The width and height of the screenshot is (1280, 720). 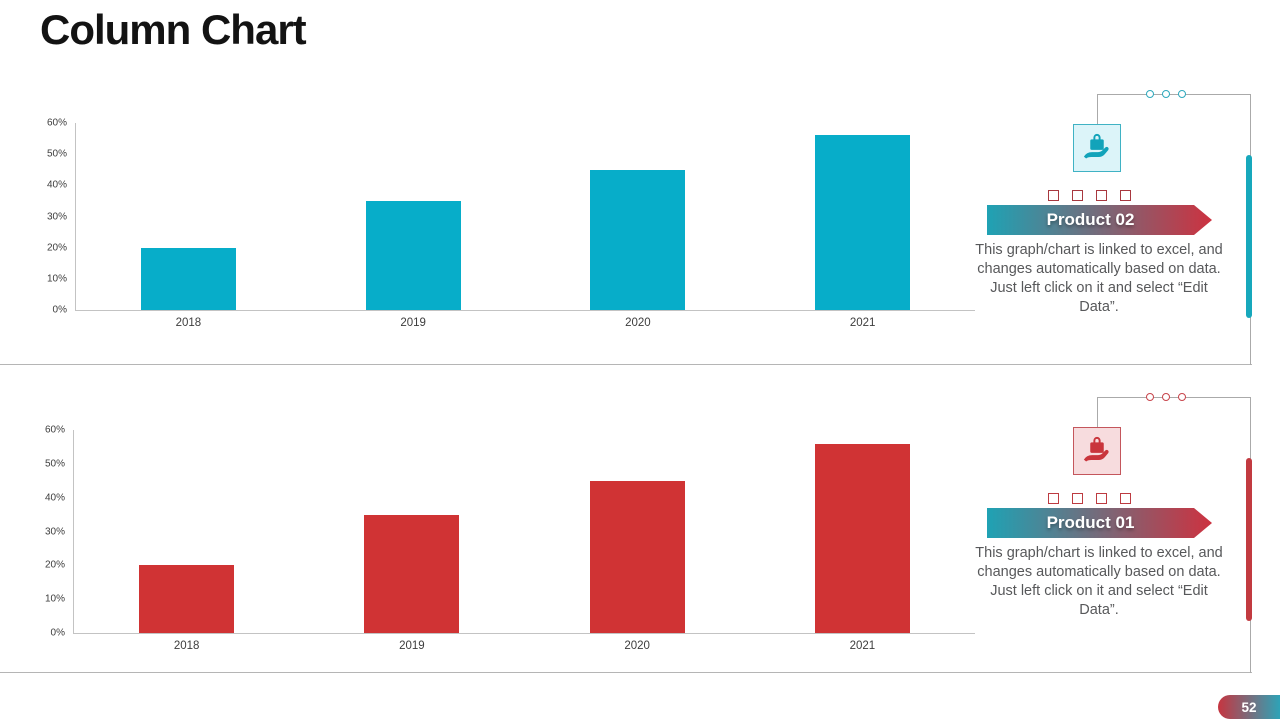 What do you see at coordinates (173, 29) in the screenshot?
I see `page-title: Column Chart` at bounding box center [173, 29].